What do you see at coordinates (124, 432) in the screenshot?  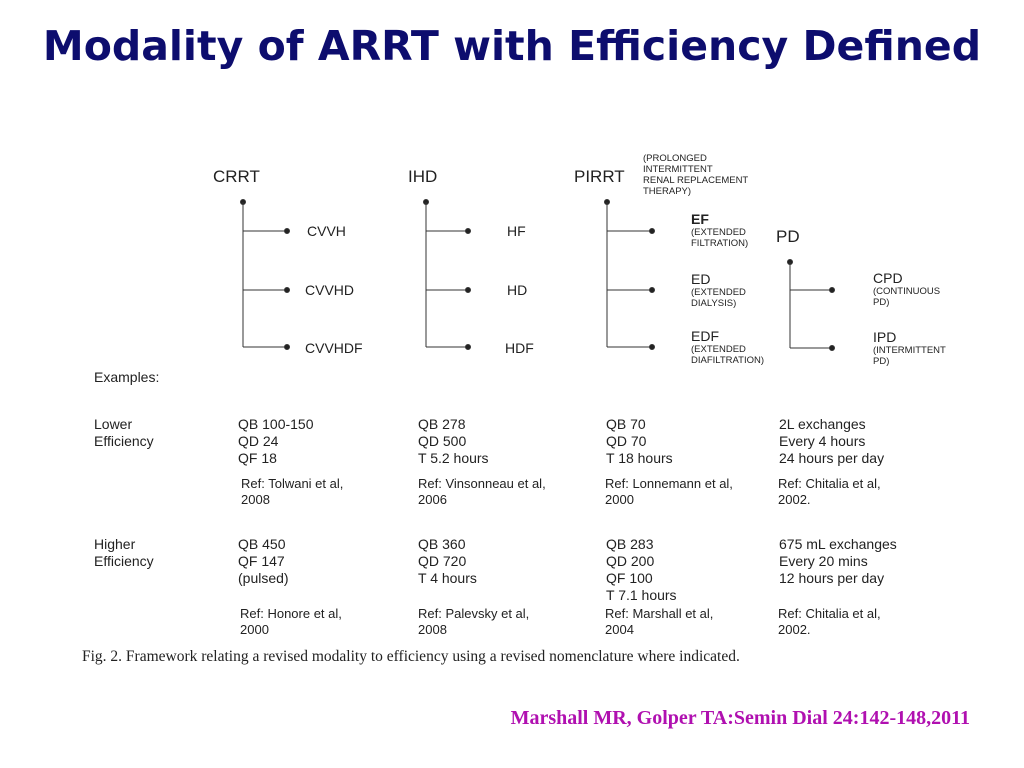 I see `lower-efficiency-label: Lower Efficiency` at bounding box center [124, 432].